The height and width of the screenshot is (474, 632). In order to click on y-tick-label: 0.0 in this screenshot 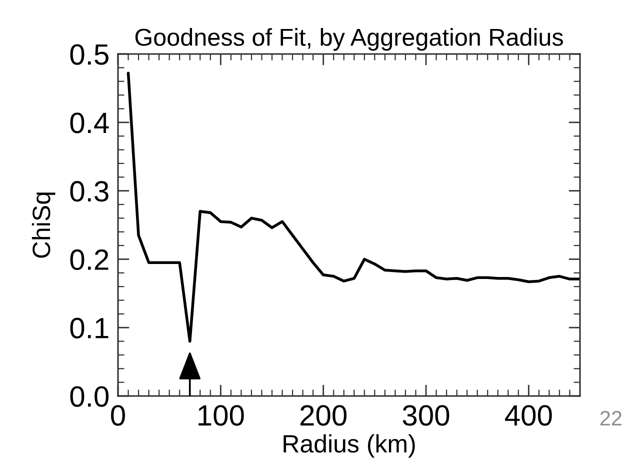, I will do `click(89, 396)`.